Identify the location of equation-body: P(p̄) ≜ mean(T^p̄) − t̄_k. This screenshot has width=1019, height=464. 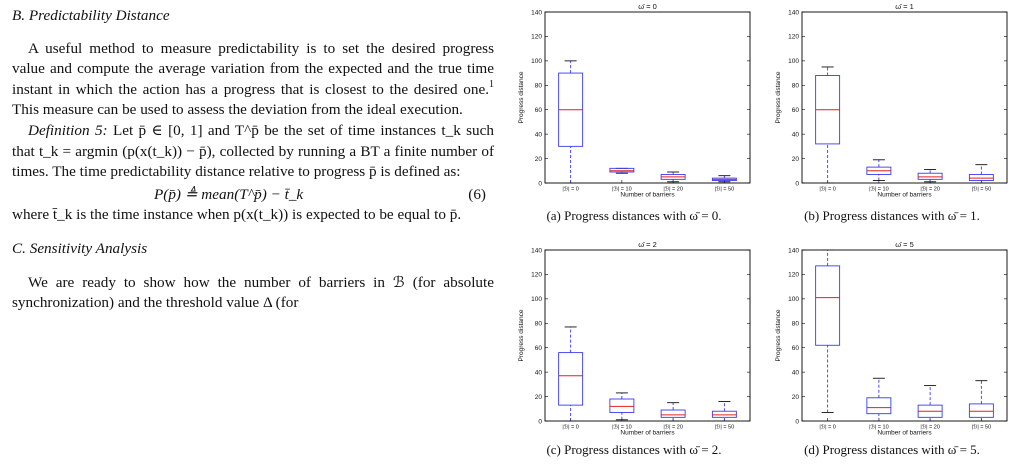
(229, 194).